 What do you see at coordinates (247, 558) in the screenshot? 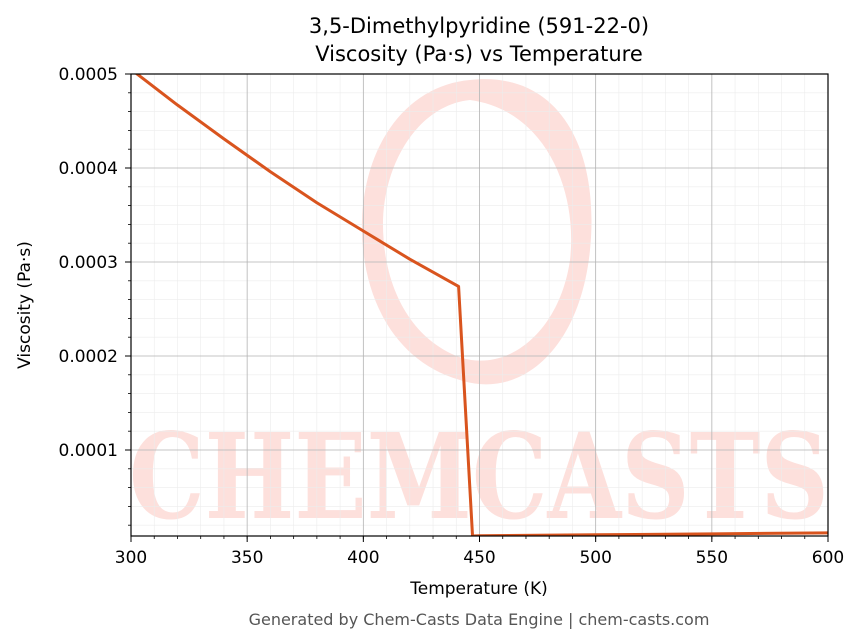
I see `x-tick-label: 350` at bounding box center [247, 558].